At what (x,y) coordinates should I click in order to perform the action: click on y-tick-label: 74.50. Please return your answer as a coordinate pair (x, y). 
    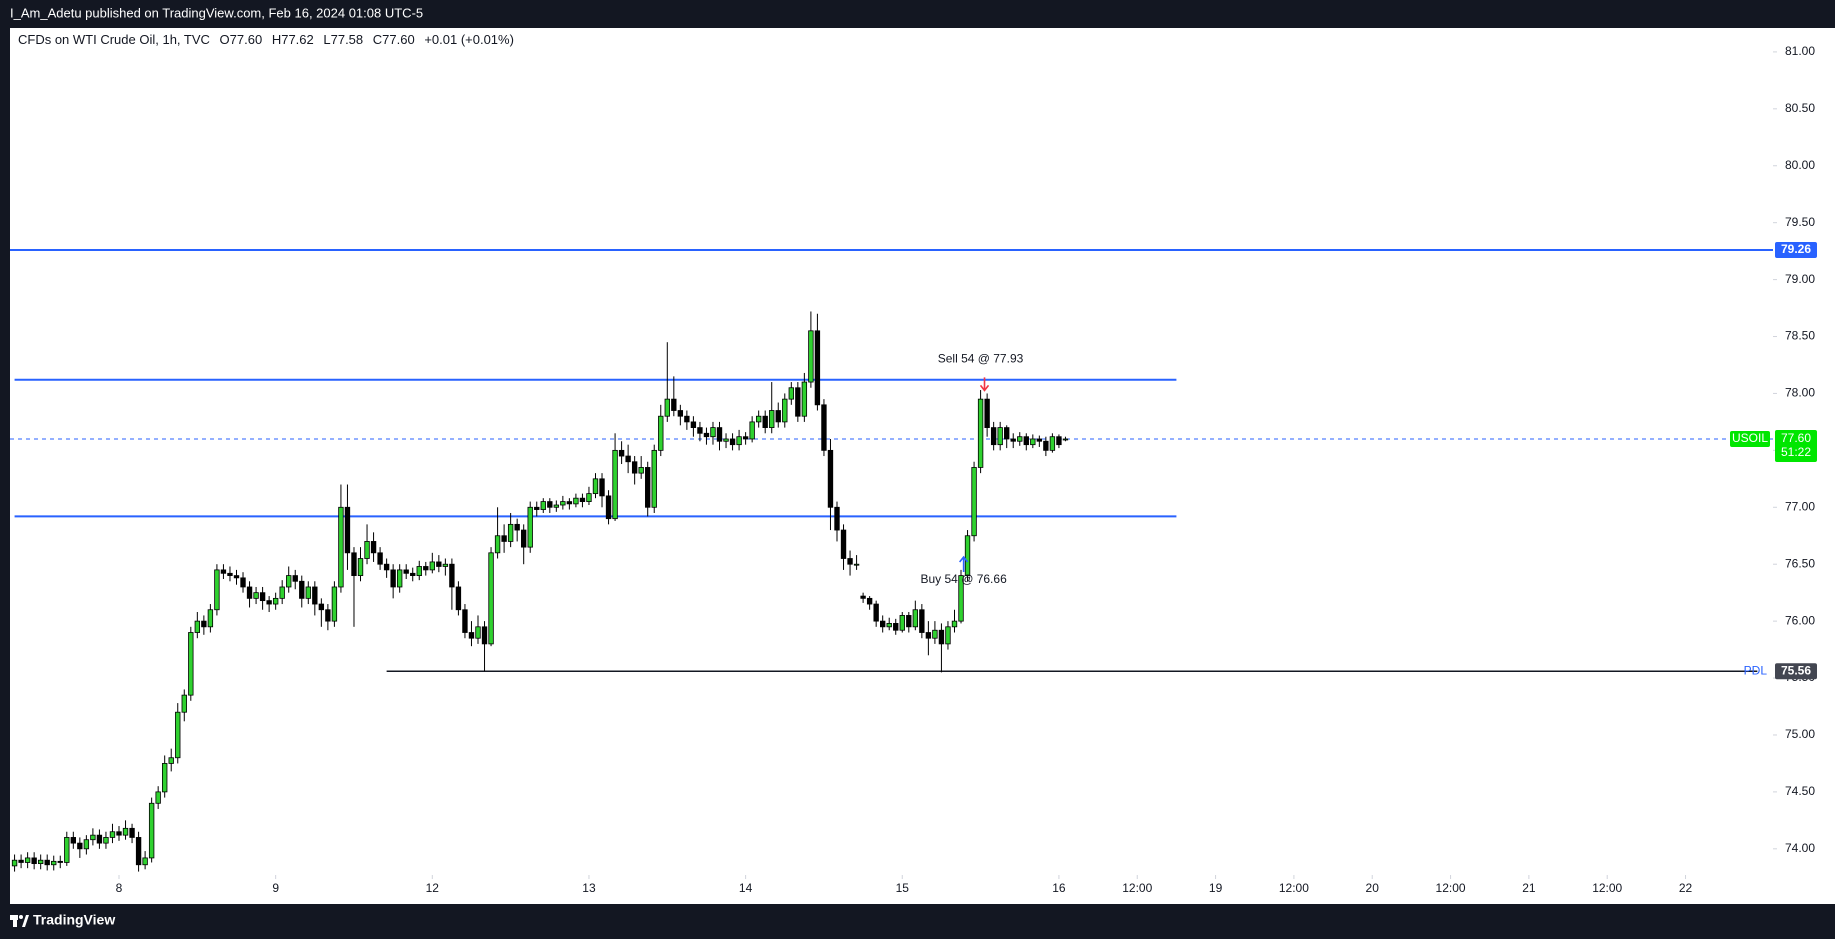
    Looking at the image, I should click on (1800, 791).